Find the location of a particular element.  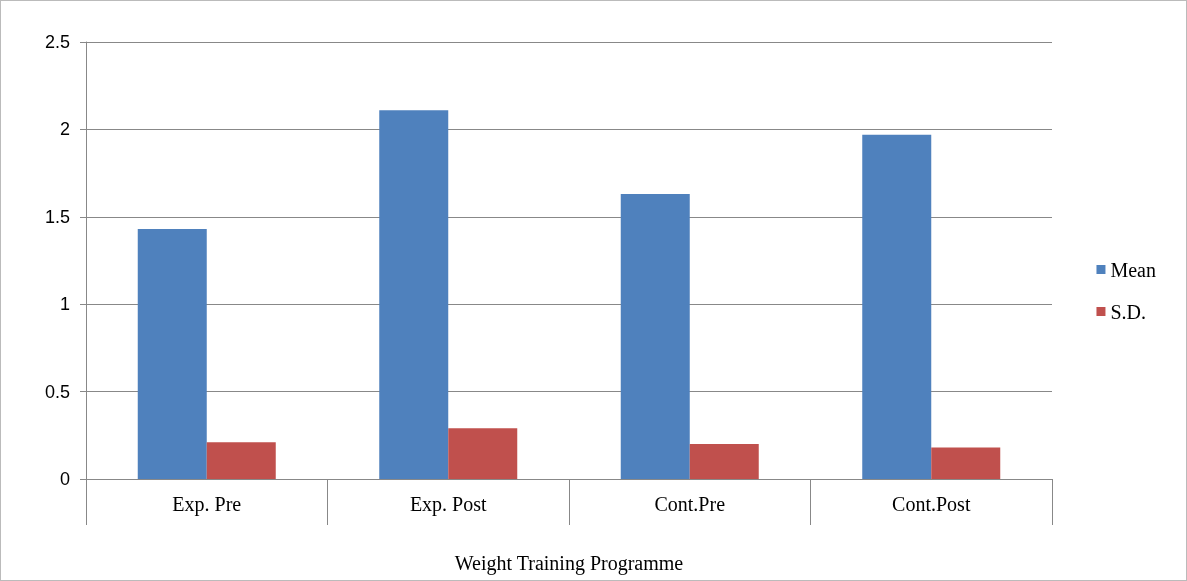

x-tick-label: Exp. Post is located at coordinates (448, 504).